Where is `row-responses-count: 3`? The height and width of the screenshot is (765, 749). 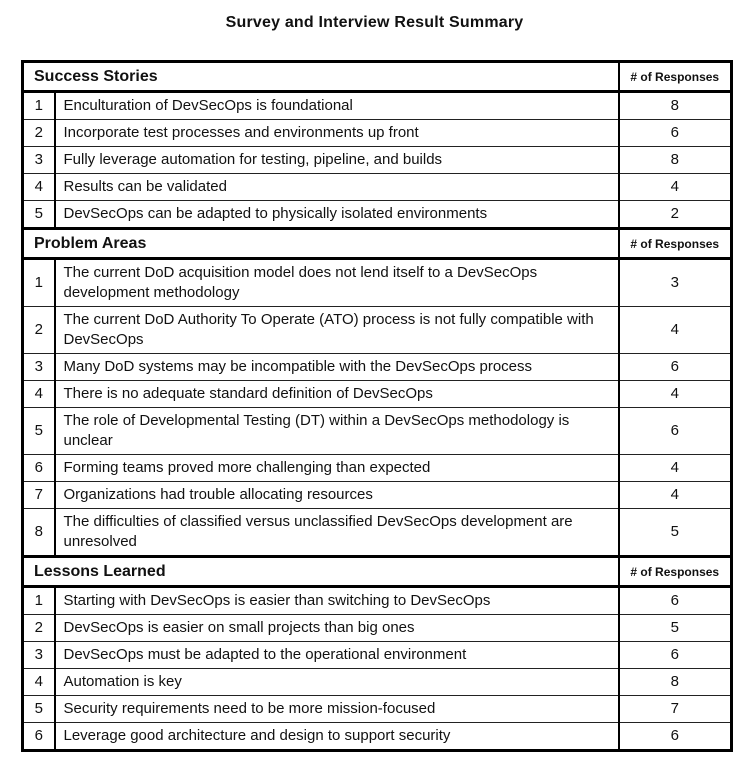 row-responses-count: 3 is located at coordinates (675, 282).